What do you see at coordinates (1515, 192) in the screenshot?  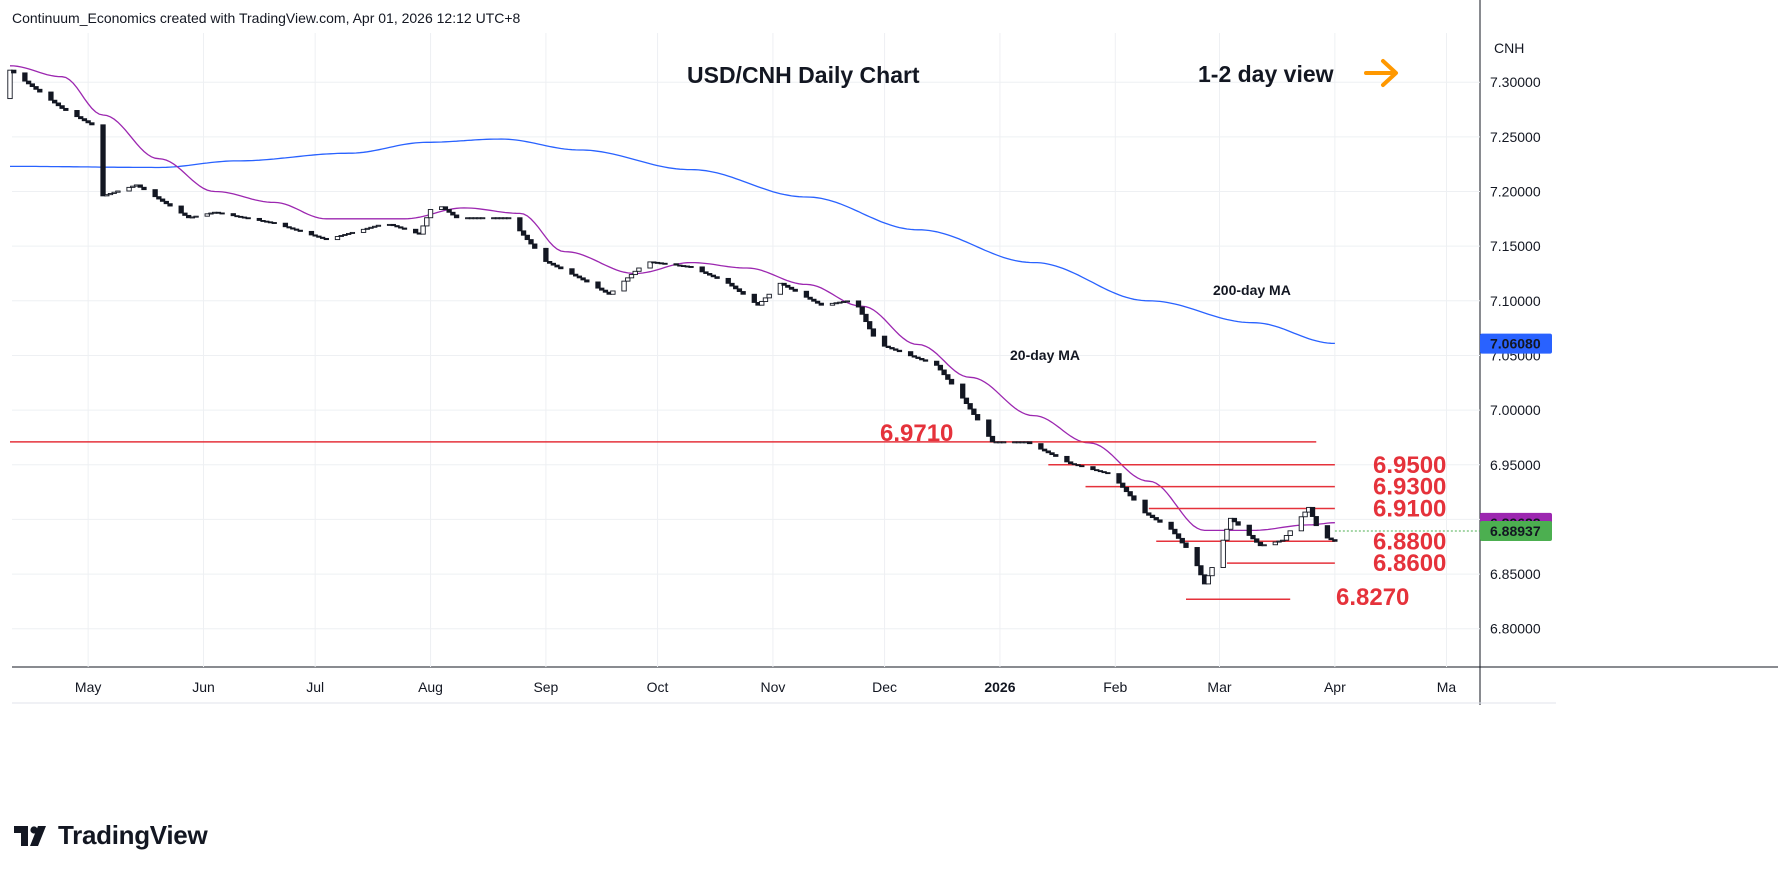 I see `y-tick-label: 7.20000` at bounding box center [1515, 192].